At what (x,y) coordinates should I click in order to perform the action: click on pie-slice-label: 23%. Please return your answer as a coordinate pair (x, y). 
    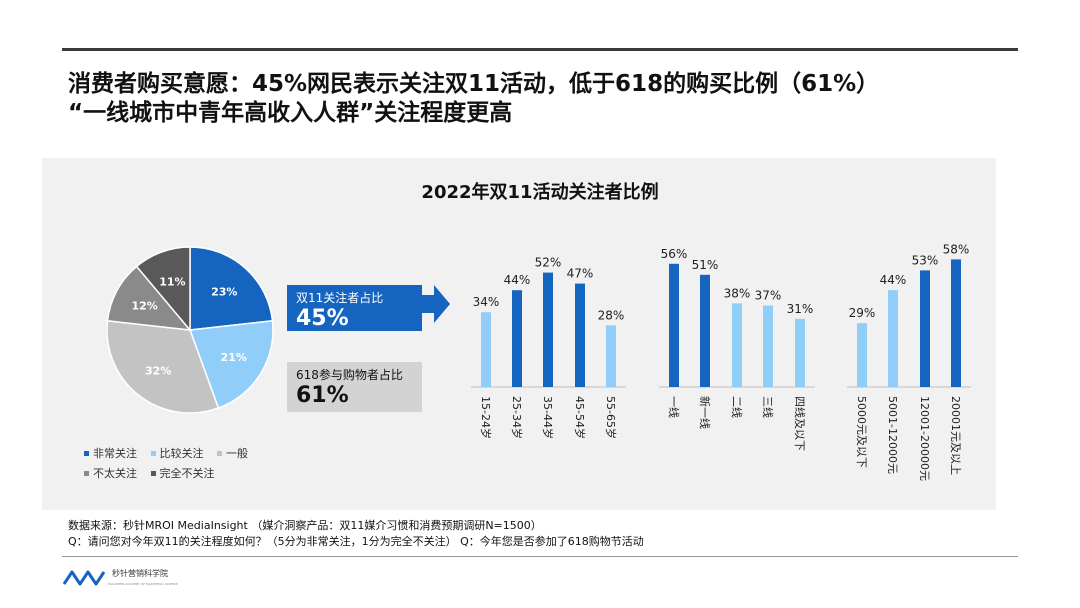
    Looking at the image, I should click on (224, 292).